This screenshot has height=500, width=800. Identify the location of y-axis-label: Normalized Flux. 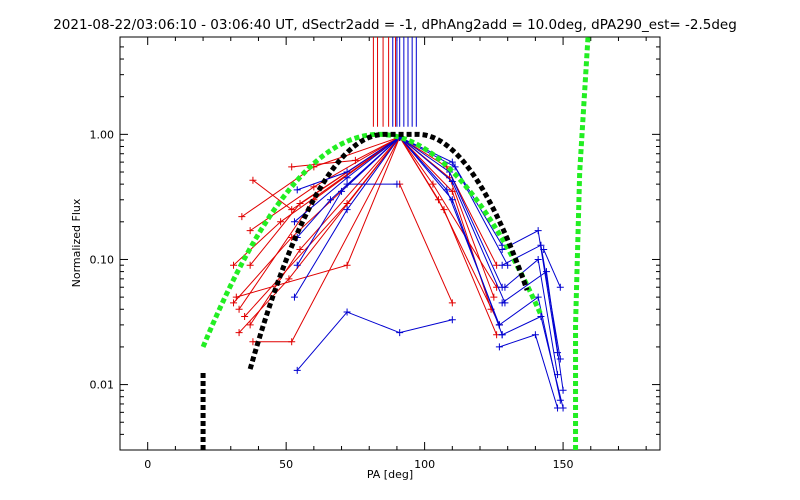
(76, 242).